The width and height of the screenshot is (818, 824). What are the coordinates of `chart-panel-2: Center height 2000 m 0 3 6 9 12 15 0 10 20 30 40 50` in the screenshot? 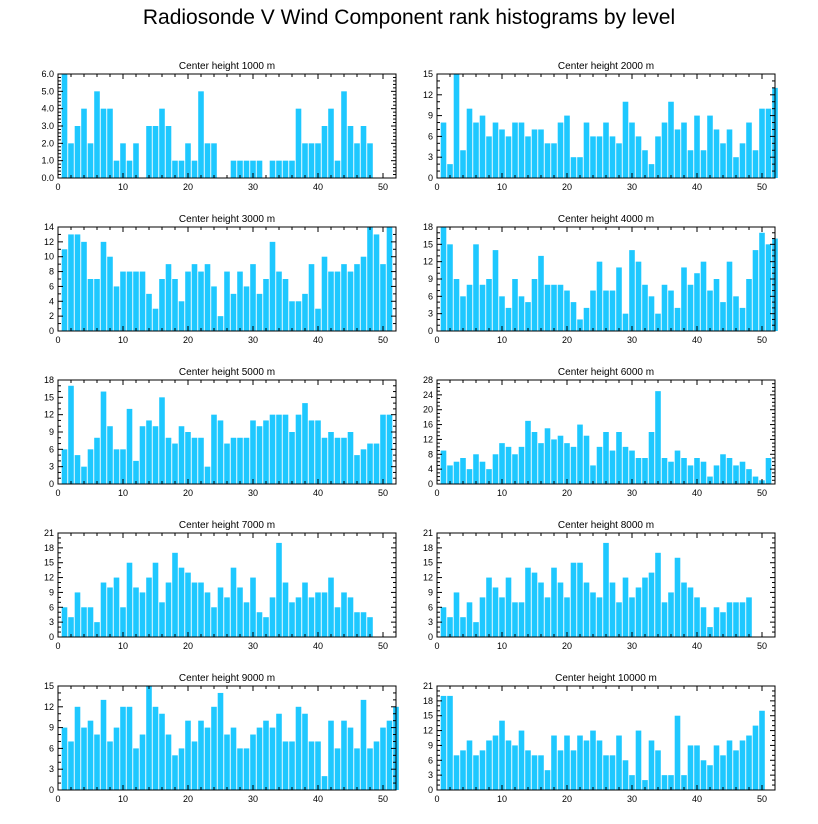 It's located at (600, 126).